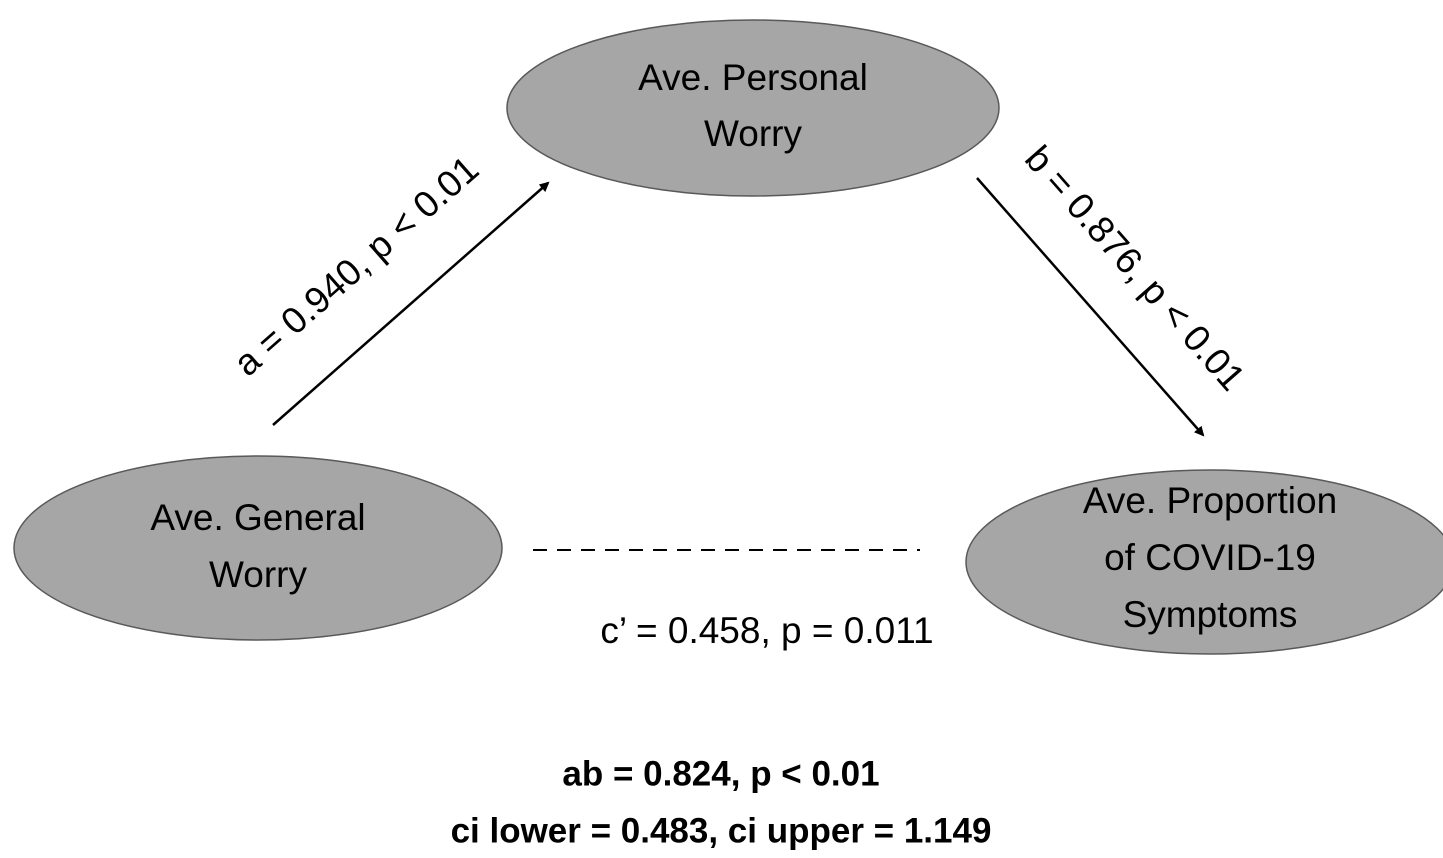  What do you see at coordinates (721, 830) in the screenshot?
I see `summary-line: ci lower = 0.483, ci upper = 1.149` at bounding box center [721, 830].